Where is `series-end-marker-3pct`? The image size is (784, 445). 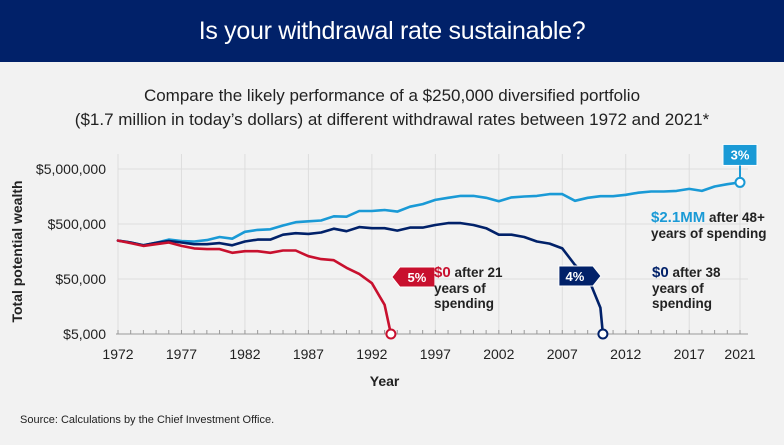 series-end-marker-3pct is located at coordinates (740, 182).